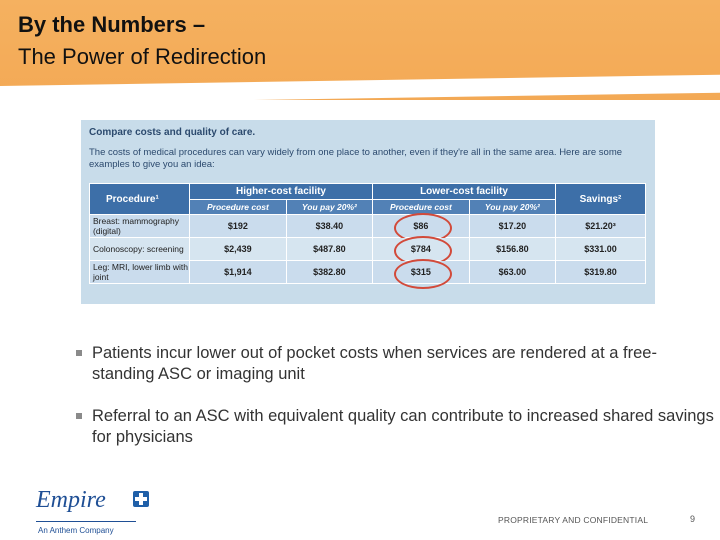 Image resolution: width=720 pixels, height=540 pixels. What do you see at coordinates (238, 272) in the screenshot?
I see `high-cost: $1,914` at bounding box center [238, 272].